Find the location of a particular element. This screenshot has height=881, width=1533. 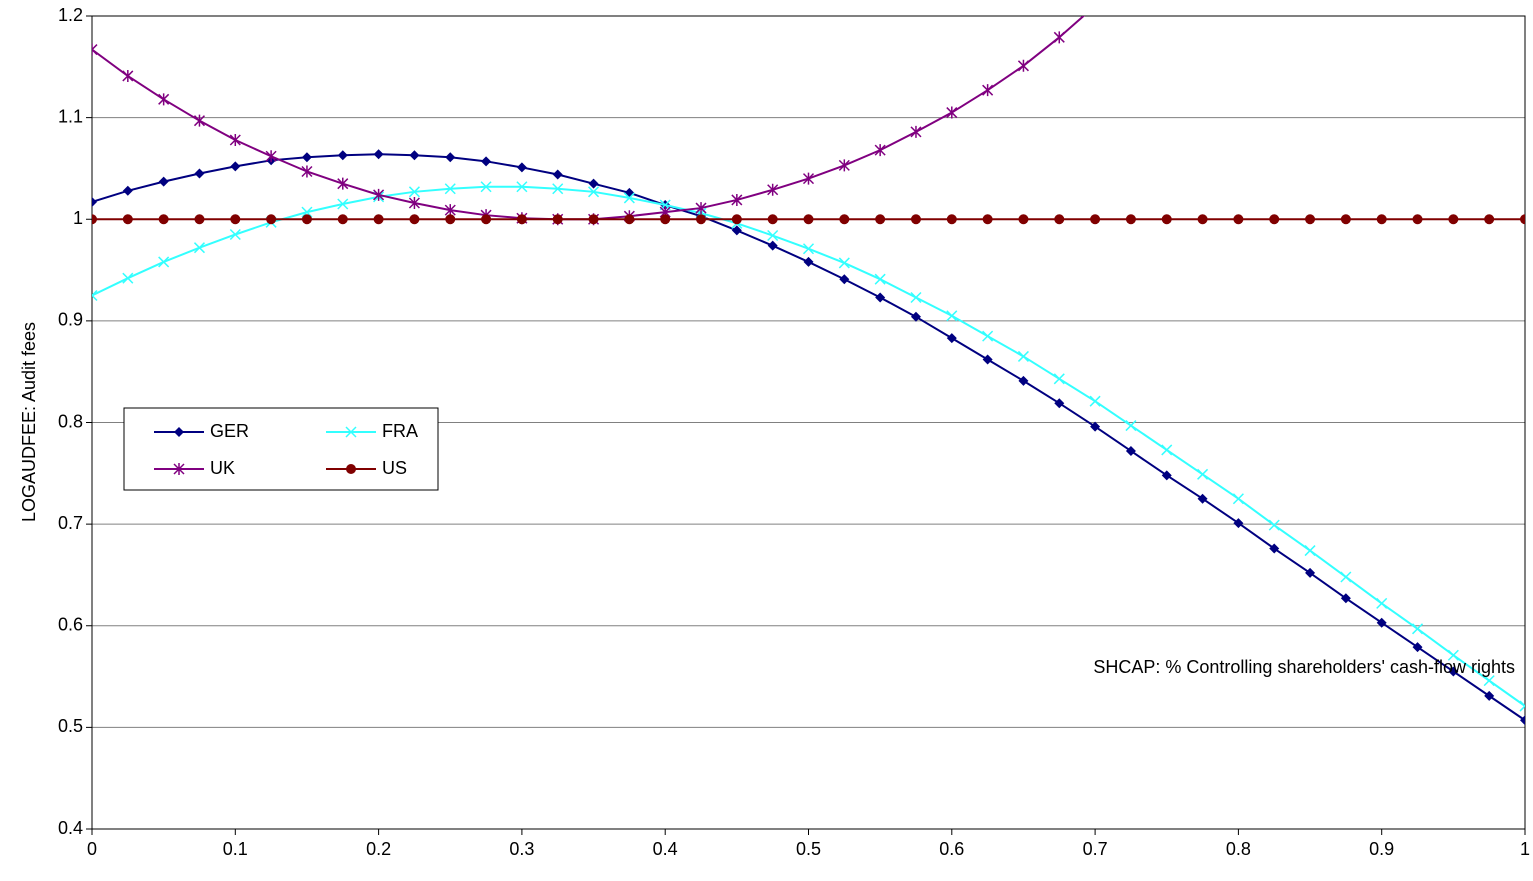

y-axis-label: LOGAUDFEE: Audit fees is located at coordinates (29, 422).